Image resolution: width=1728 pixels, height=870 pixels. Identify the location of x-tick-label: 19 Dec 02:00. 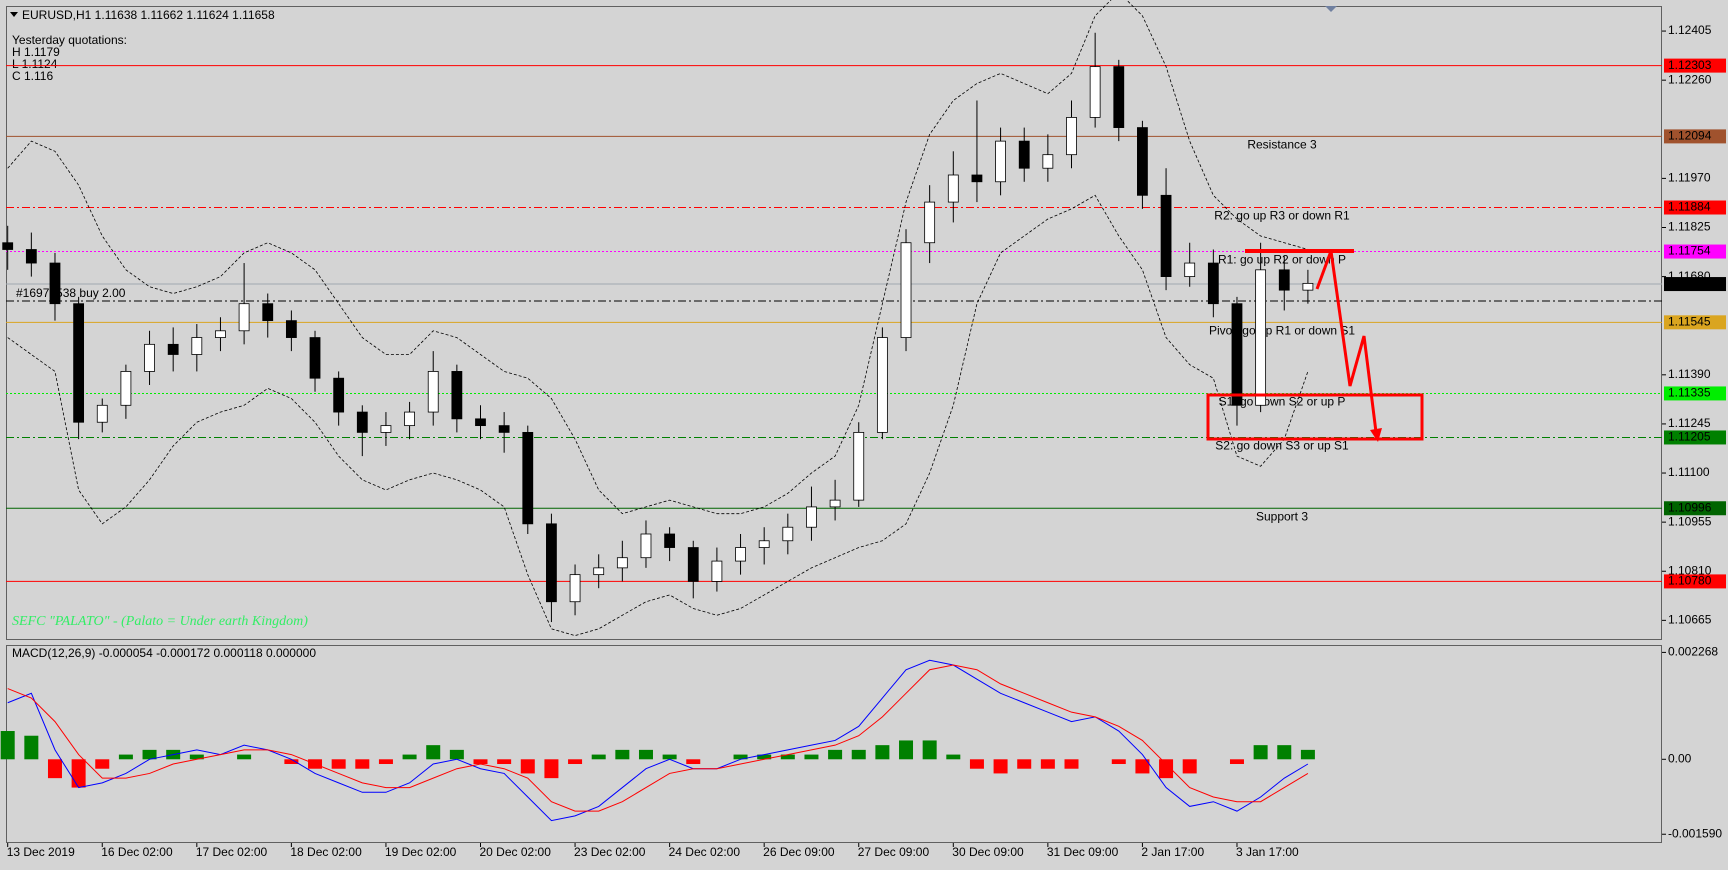
(421, 852).